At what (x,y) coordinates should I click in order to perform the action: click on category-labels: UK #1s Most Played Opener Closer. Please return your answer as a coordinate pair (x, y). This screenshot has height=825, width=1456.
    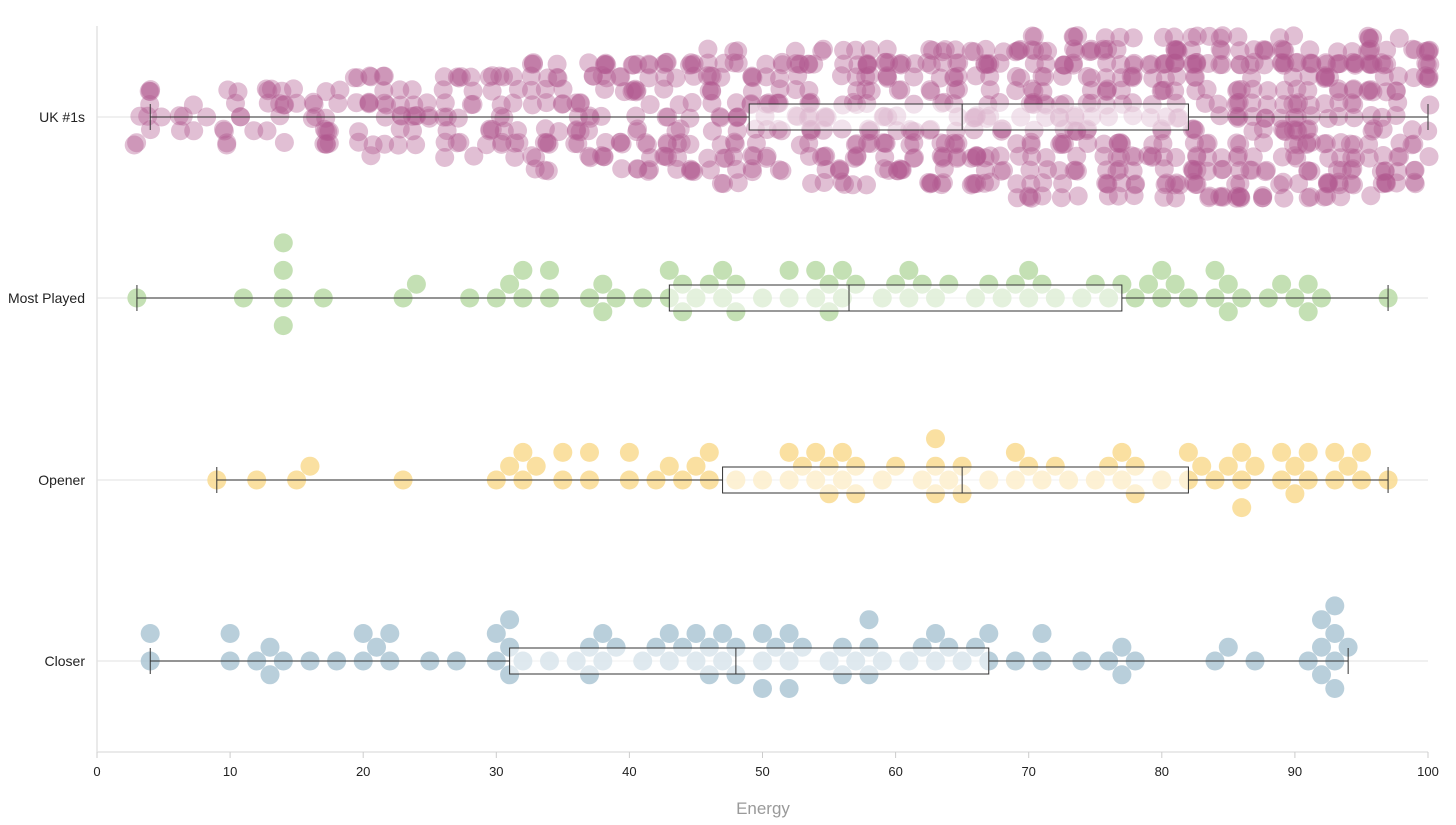
    Looking at the image, I should click on (46, 389).